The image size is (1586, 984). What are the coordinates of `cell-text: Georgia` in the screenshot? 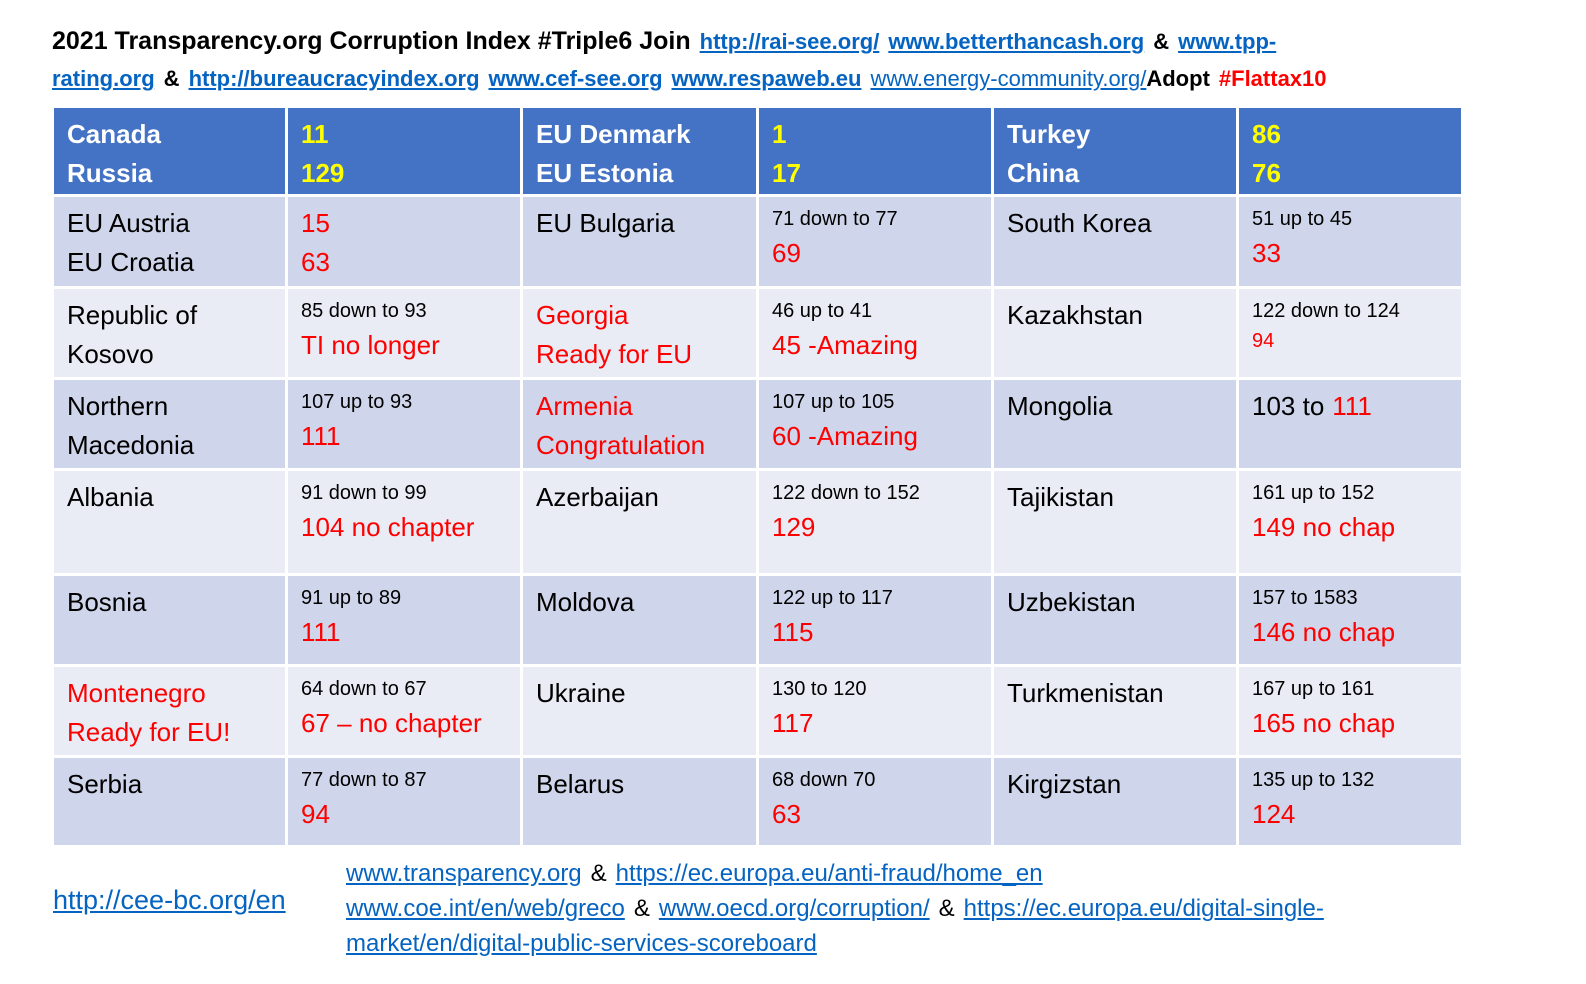 It's located at (582, 315).